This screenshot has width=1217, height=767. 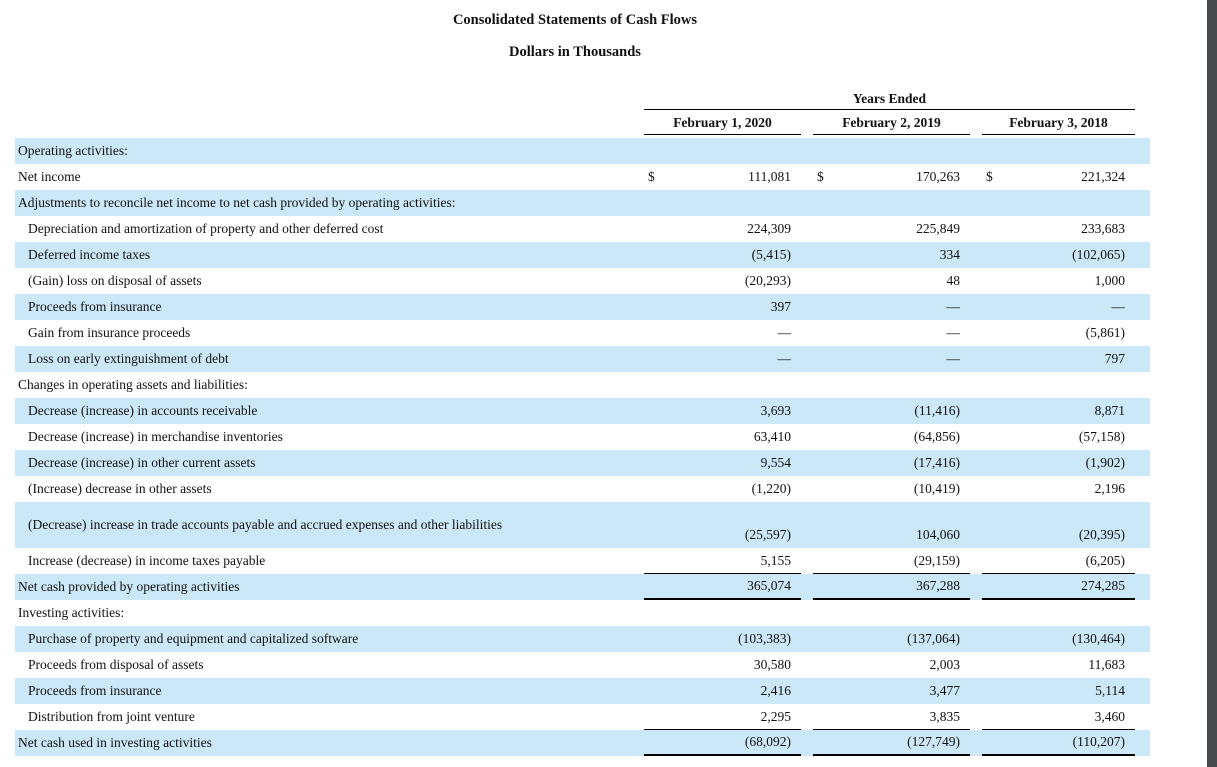 What do you see at coordinates (891, 525) in the screenshot?
I see `value-cell: 104,060` at bounding box center [891, 525].